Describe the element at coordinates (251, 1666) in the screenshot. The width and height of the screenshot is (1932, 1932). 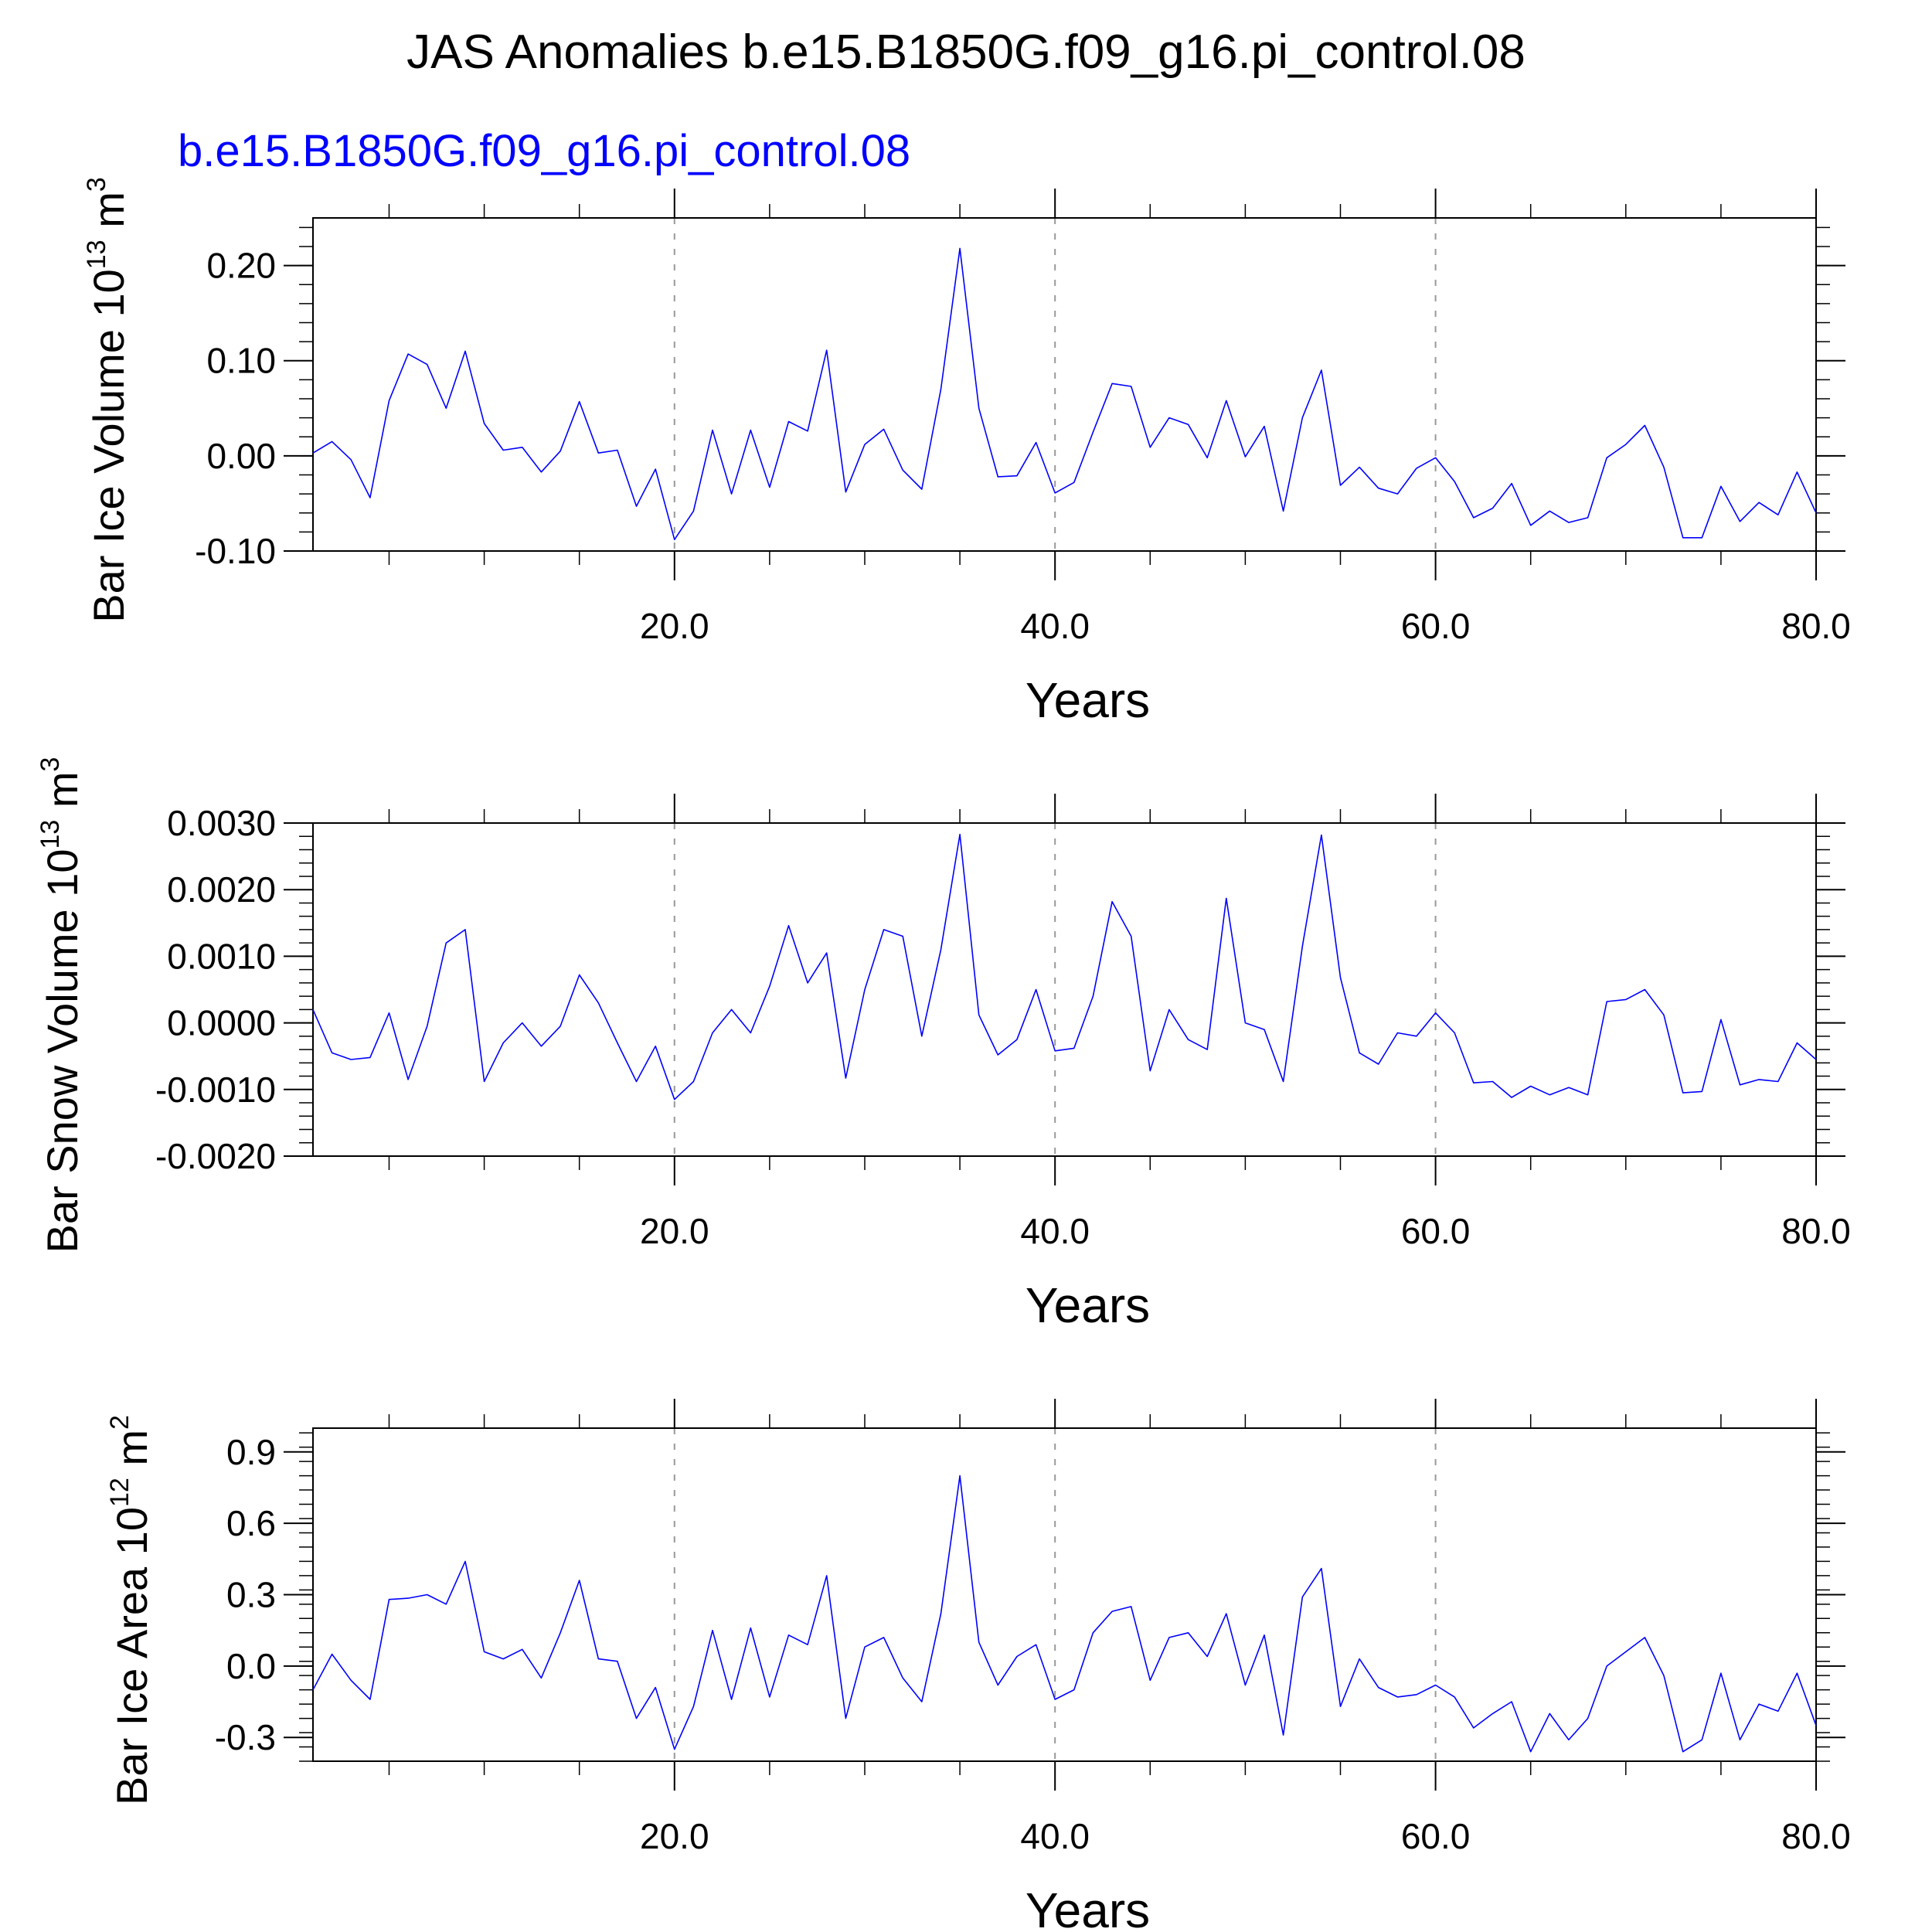
I see `y-tick-label: 0.0` at that location.